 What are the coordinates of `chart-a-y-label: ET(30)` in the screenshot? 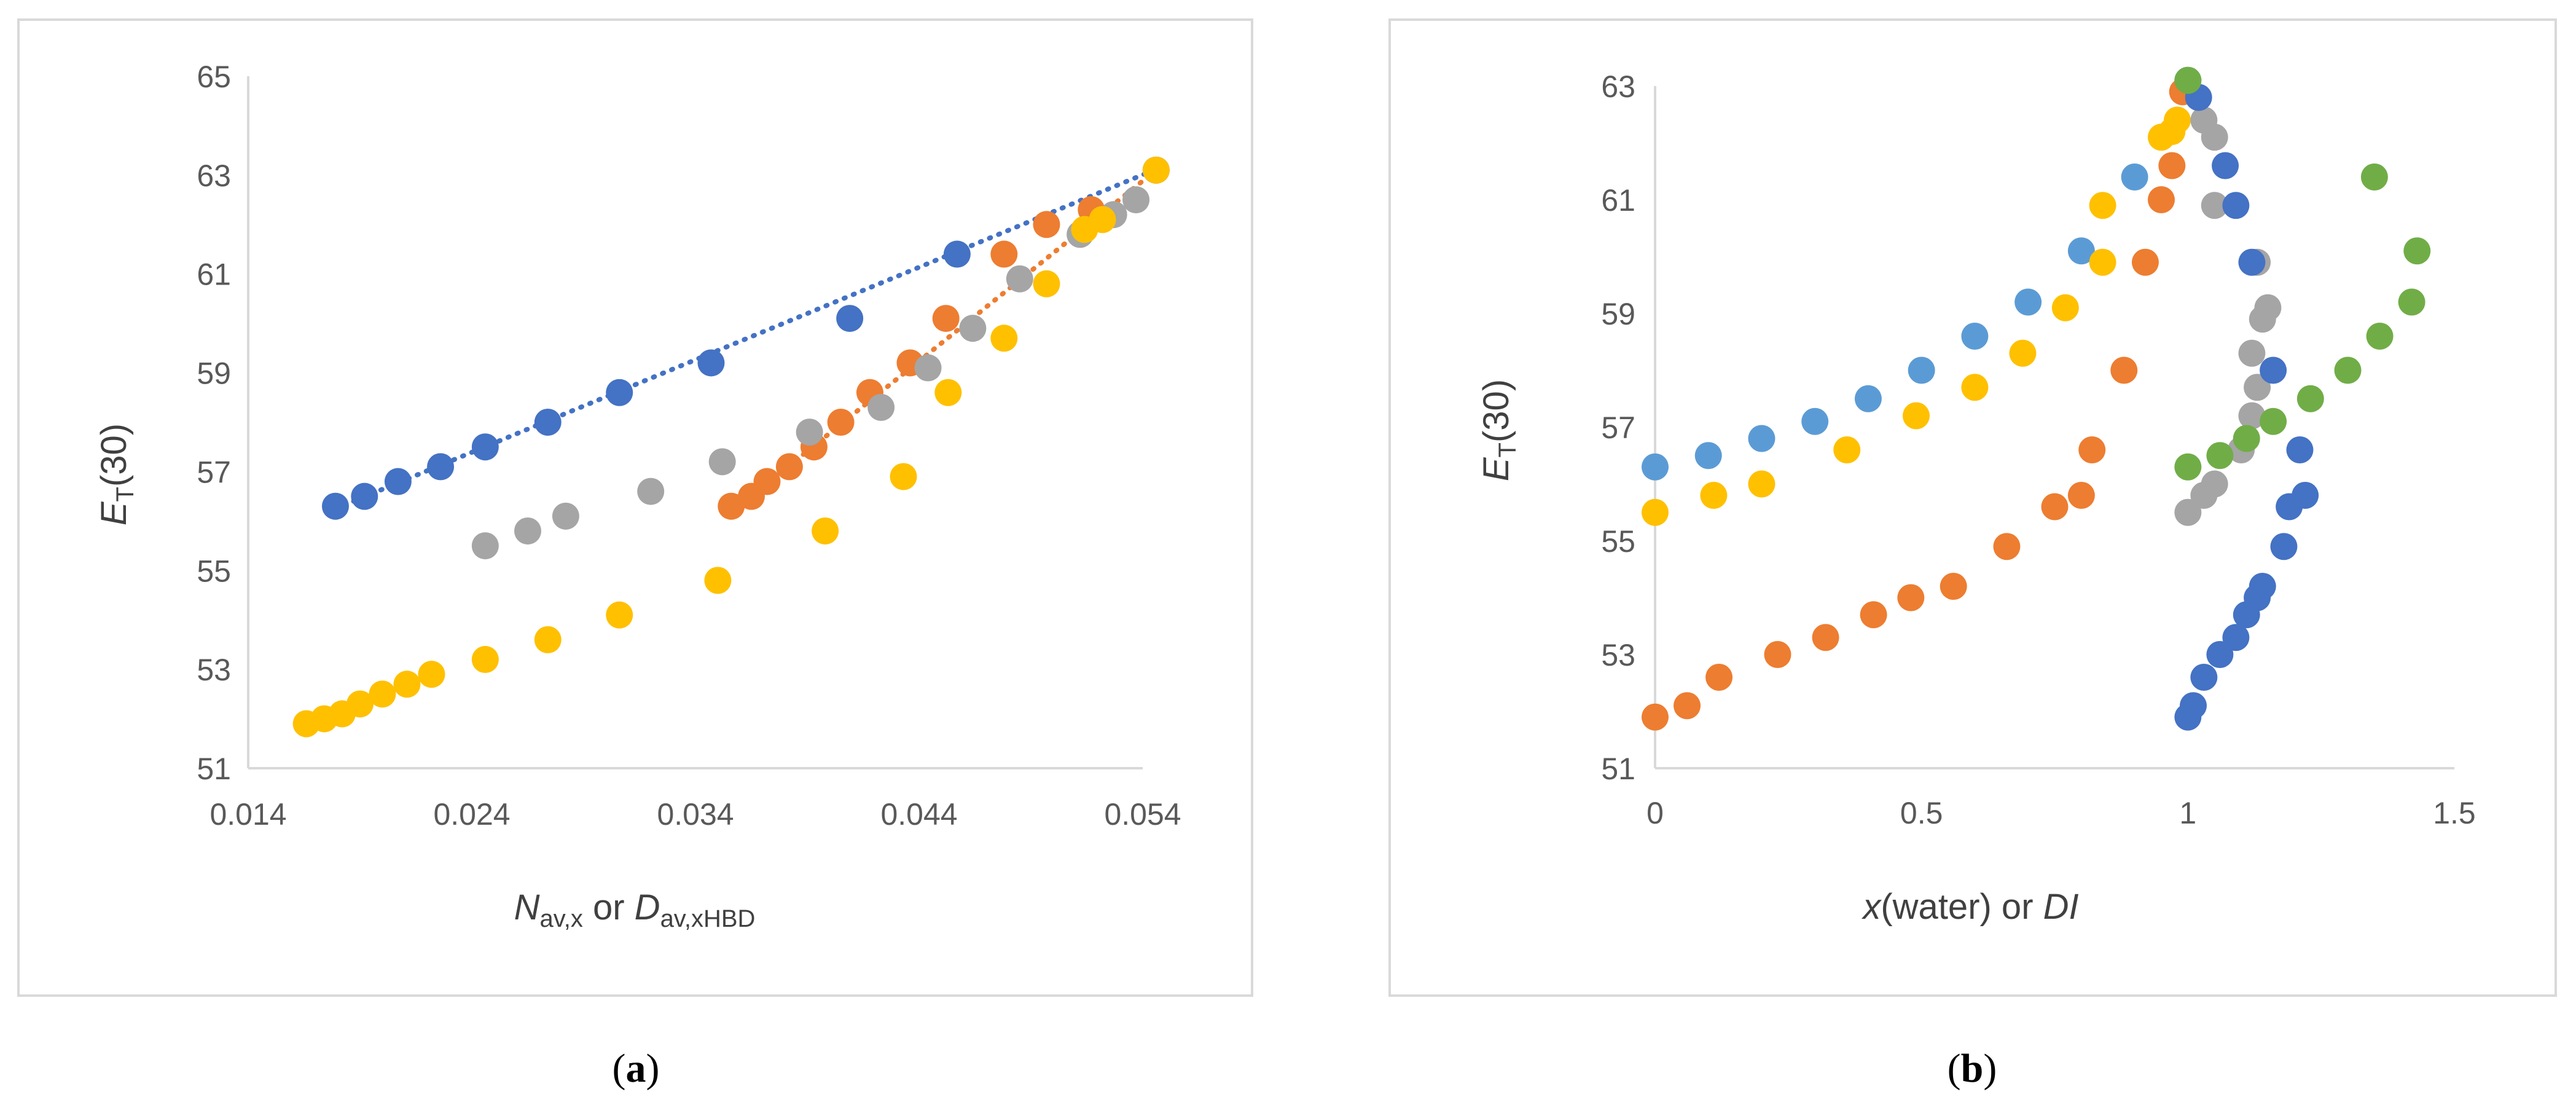 It's located at (116, 474).